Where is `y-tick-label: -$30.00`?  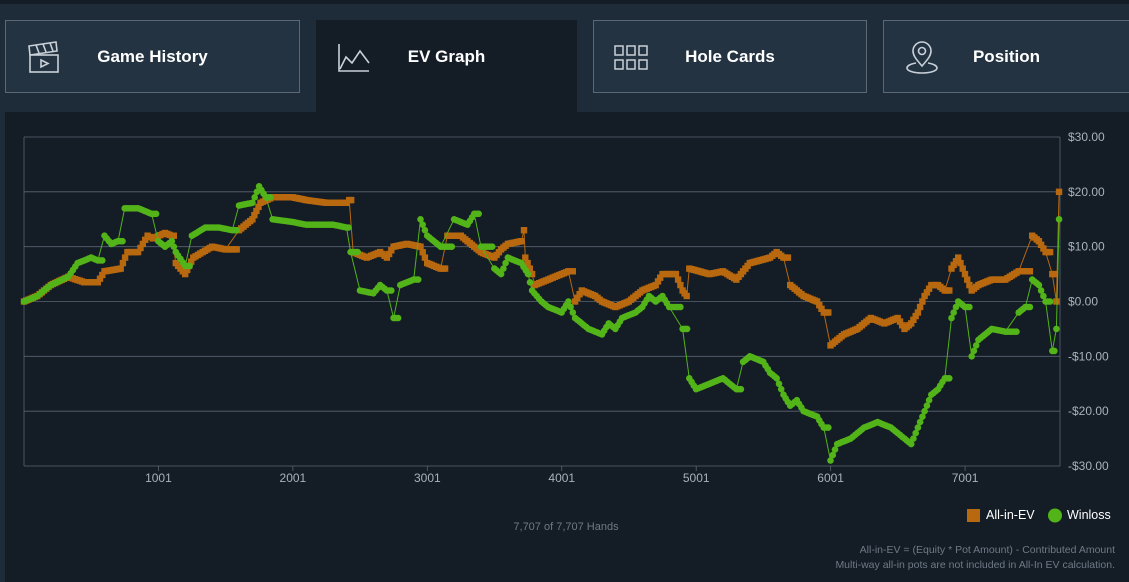 y-tick-label: -$30.00 is located at coordinates (1088, 466).